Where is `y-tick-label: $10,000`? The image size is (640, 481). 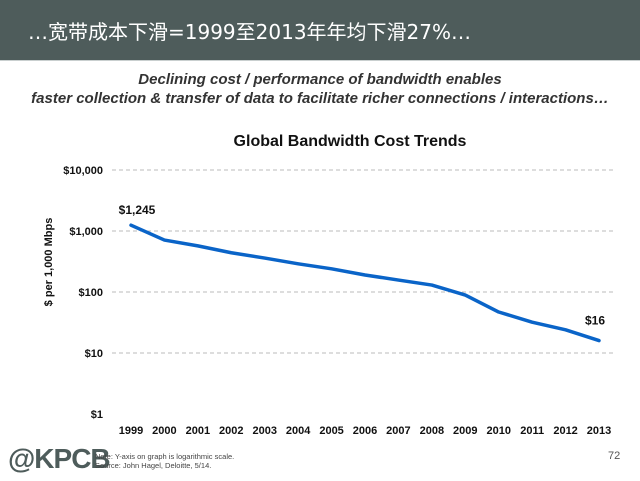 y-tick-label: $10,000 is located at coordinates (83, 171).